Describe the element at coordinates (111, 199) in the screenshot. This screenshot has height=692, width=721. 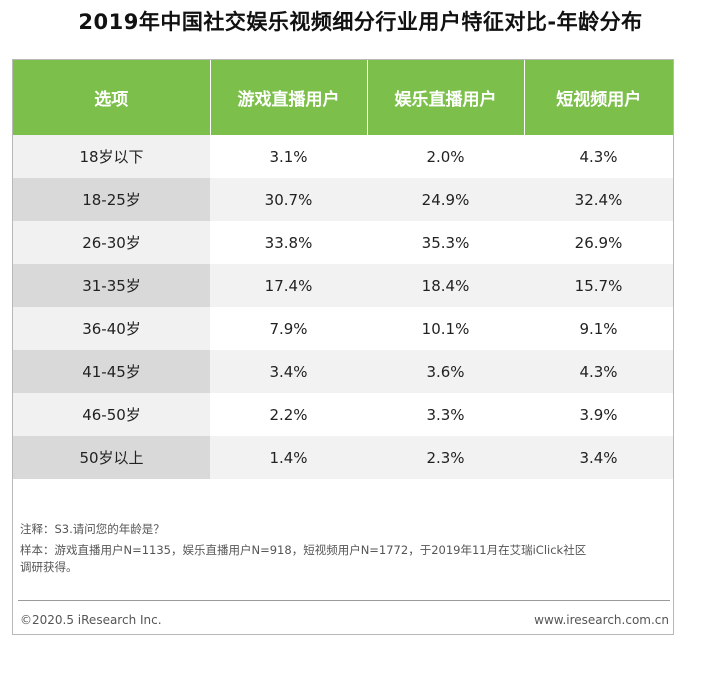
I see `age-group-cell: 18-25岁` at that location.